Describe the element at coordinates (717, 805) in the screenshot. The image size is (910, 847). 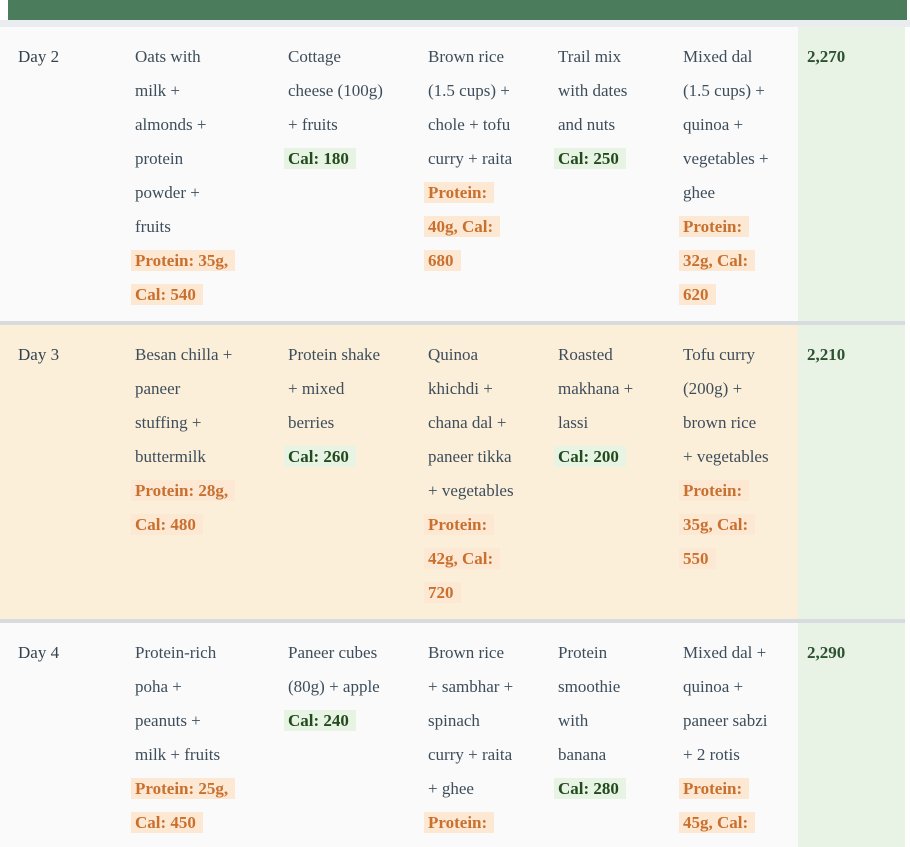
I see `macro-highlight: Protein: 45g, Cal:` at that location.